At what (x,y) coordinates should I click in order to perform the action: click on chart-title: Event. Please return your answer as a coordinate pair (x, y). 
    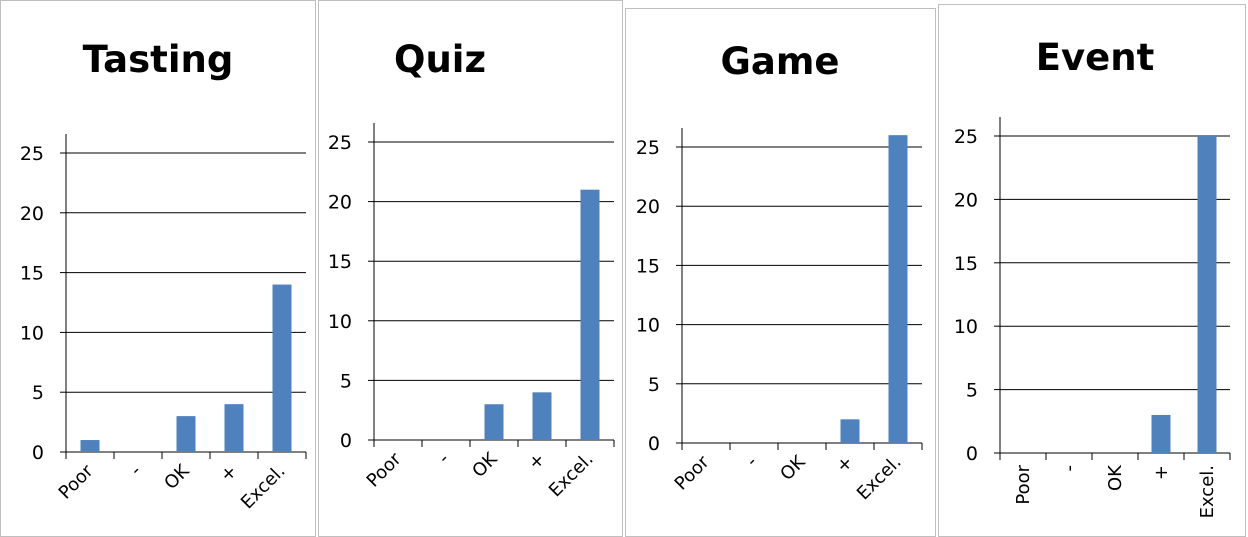
    Looking at the image, I should click on (1095, 57).